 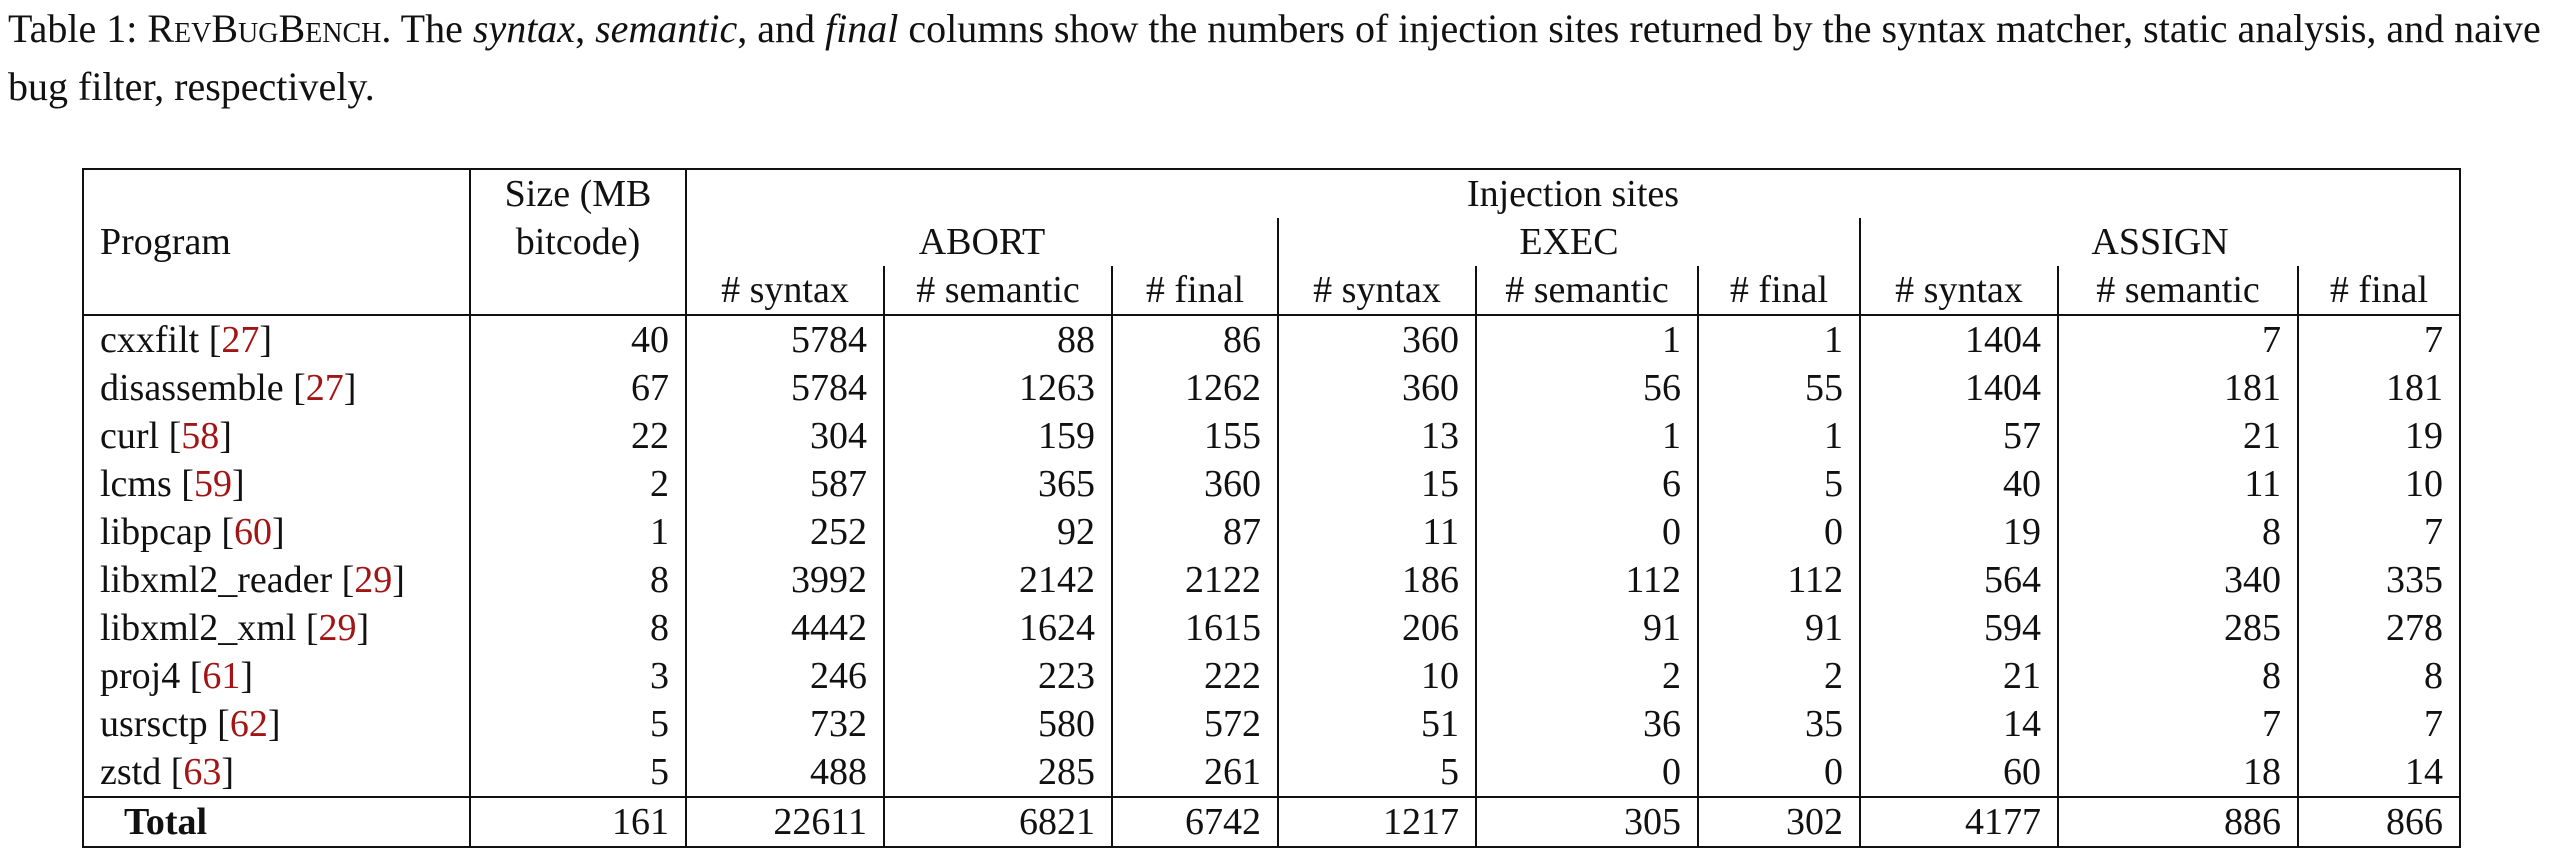 What do you see at coordinates (252, 580) in the screenshot?
I see `program-name: libxml2_reader [29]` at bounding box center [252, 580].